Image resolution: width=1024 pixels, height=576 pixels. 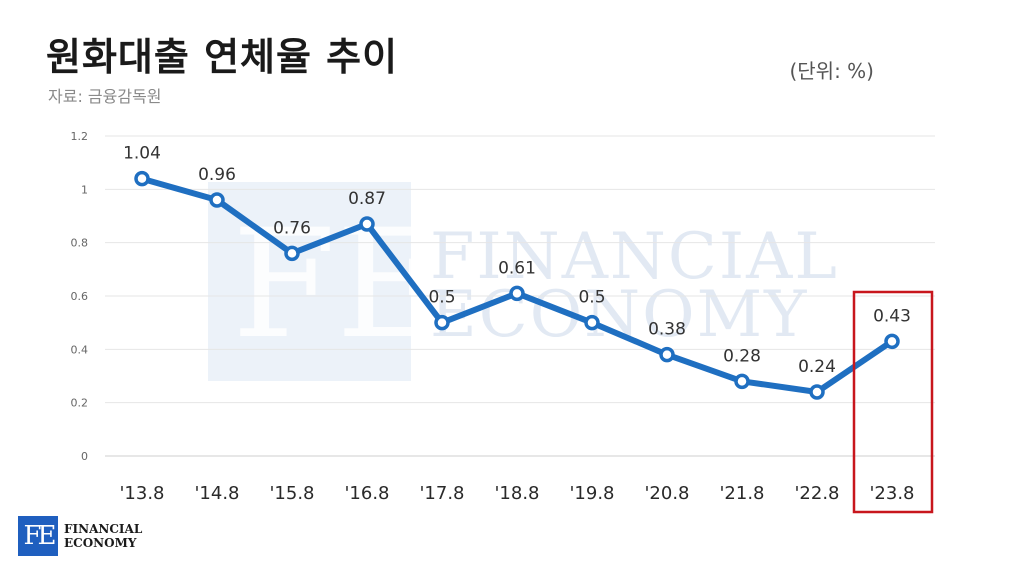 I want to click on data-label: 0.38, so click(x=667, y=330).